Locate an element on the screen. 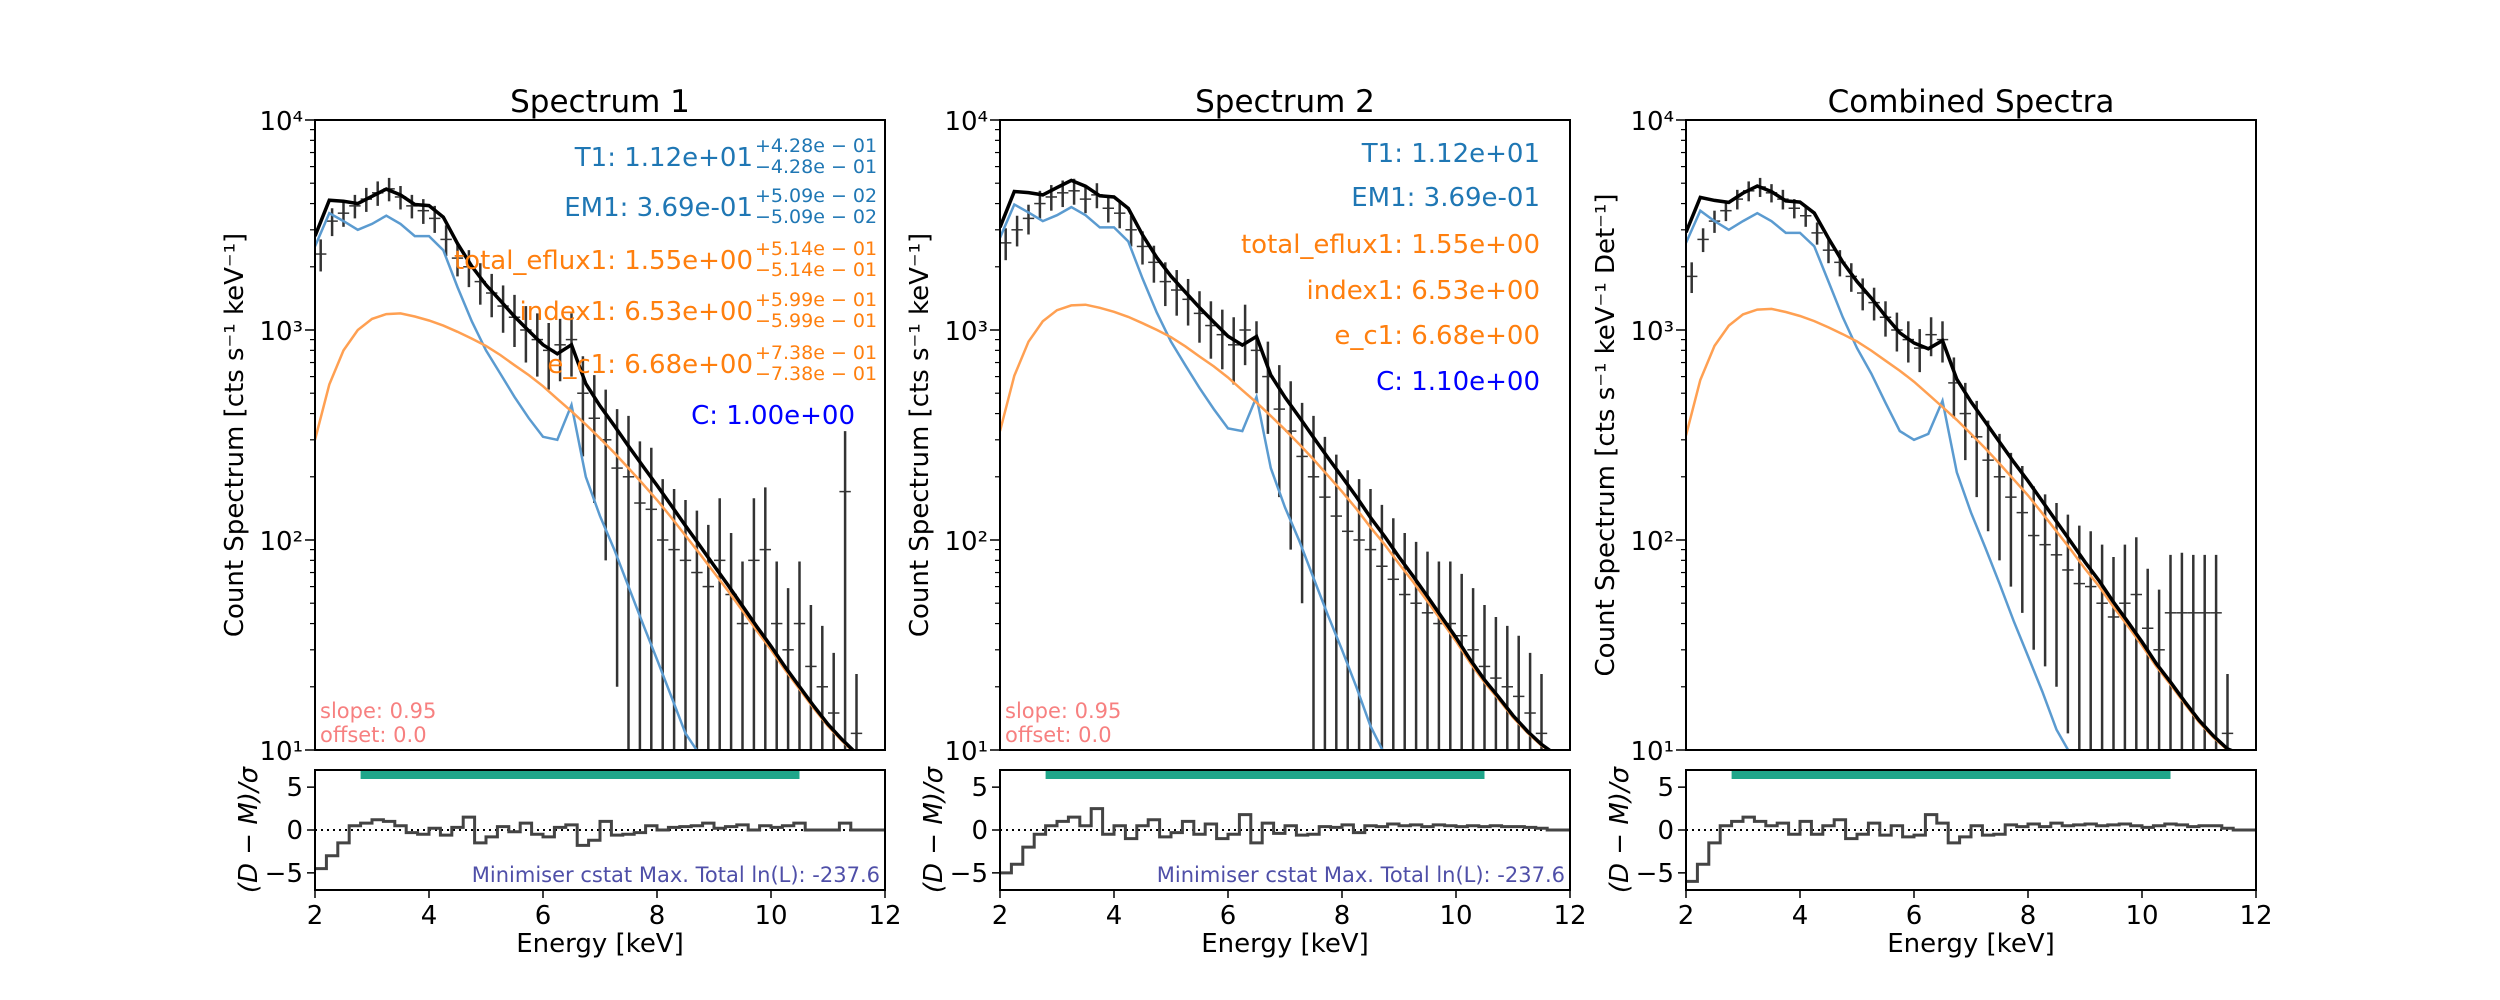  parameter-upper-error: +7.38e − 01 is located at coordinates (816, 353).